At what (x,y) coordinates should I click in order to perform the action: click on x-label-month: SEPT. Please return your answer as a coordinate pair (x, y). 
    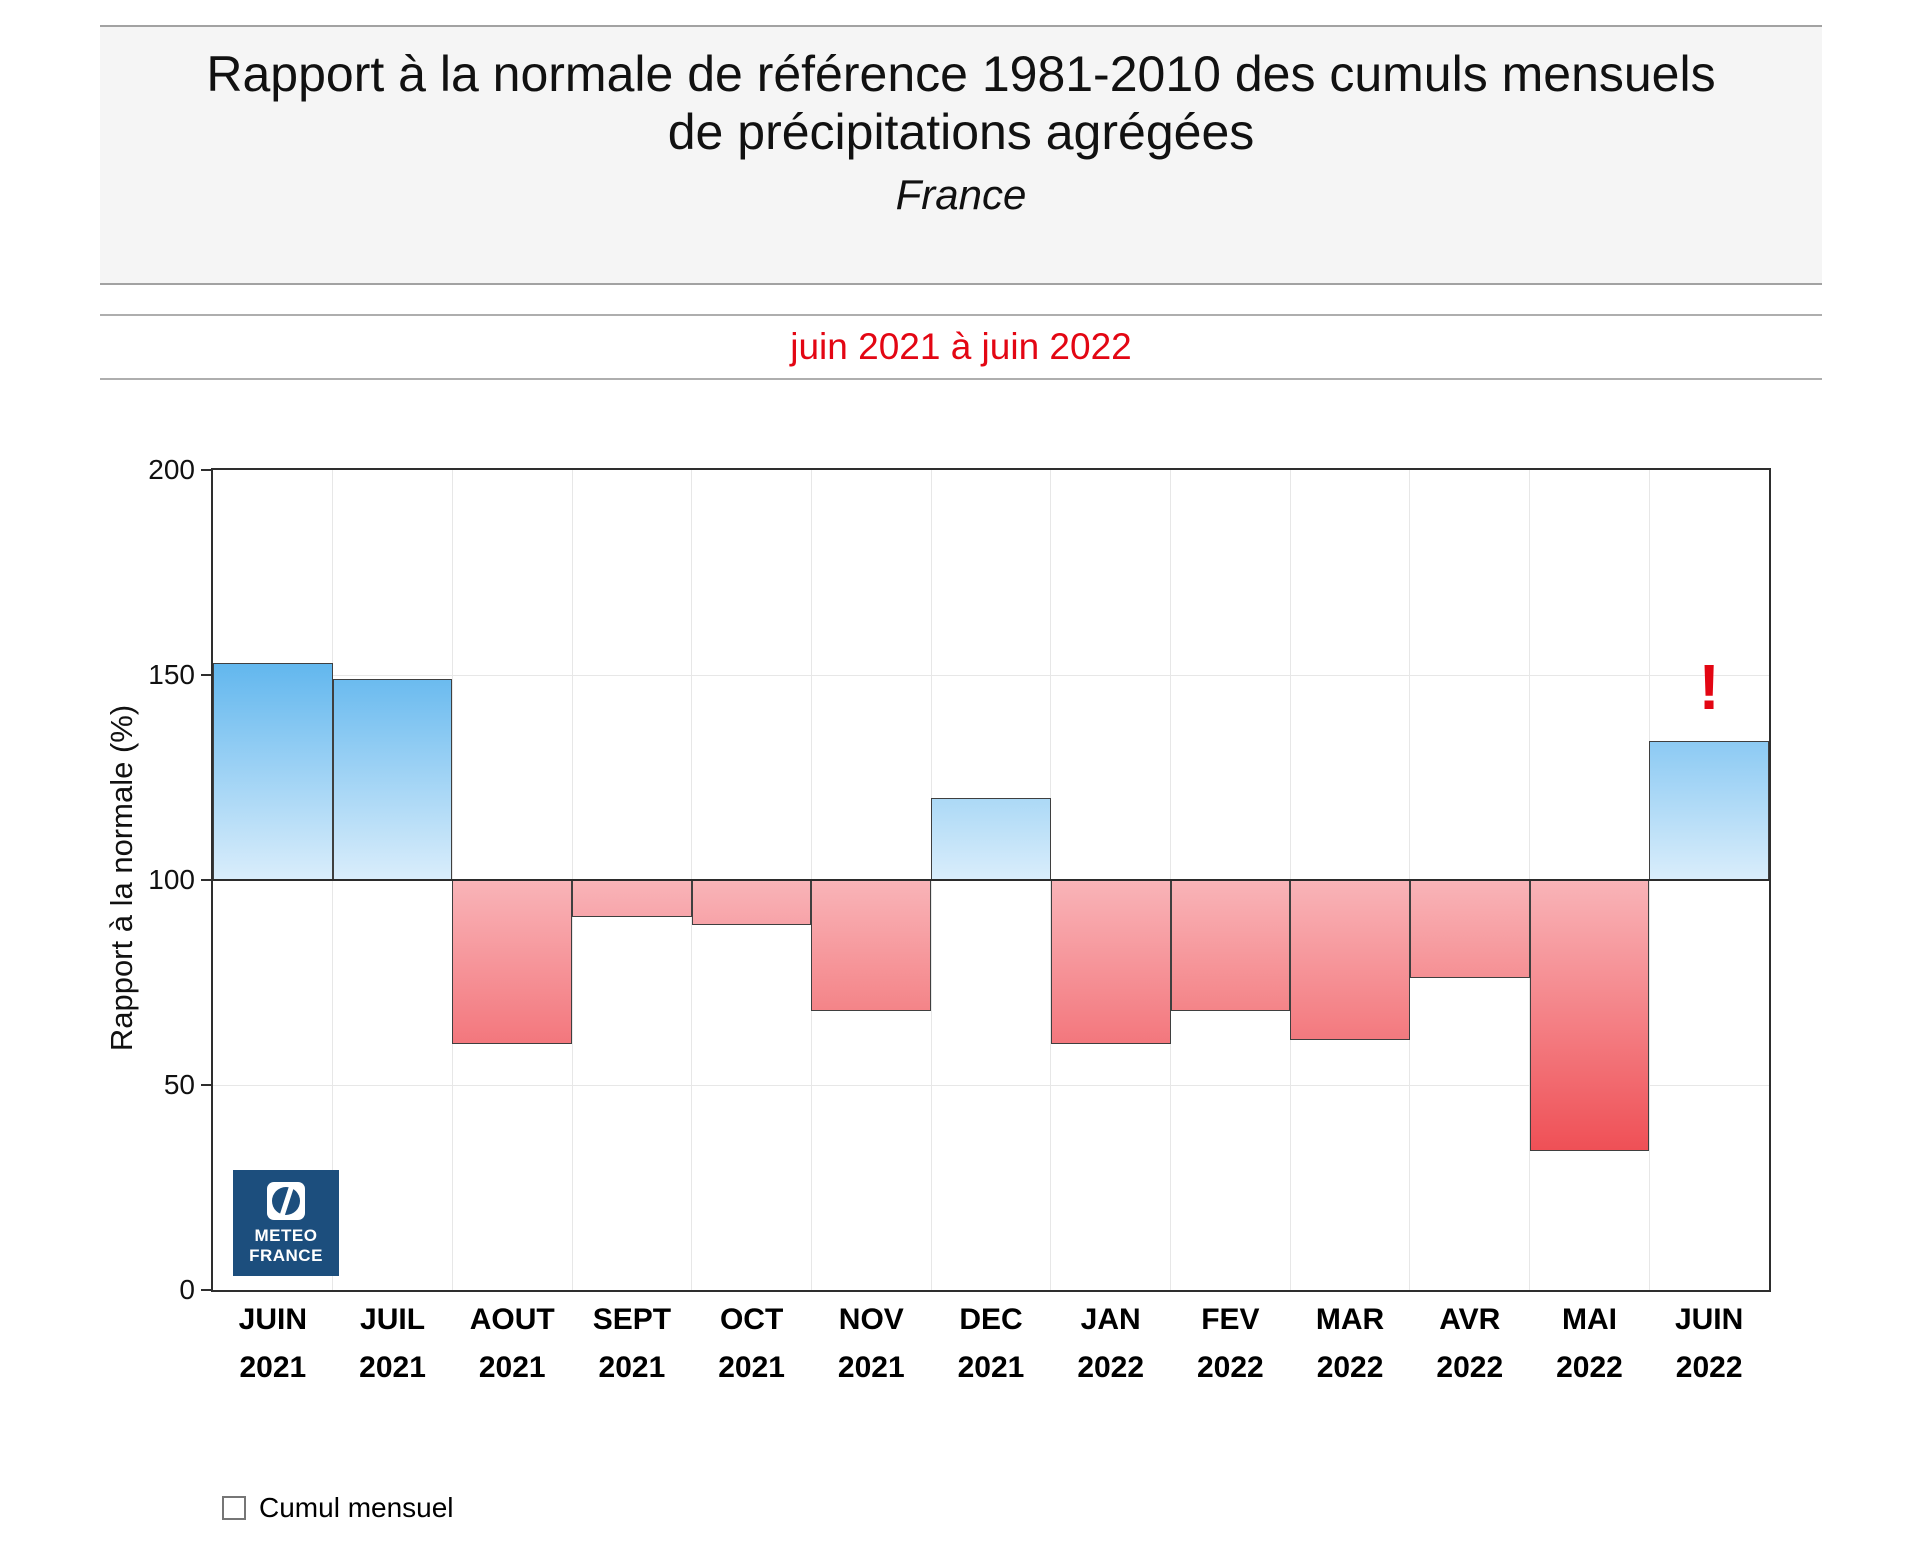
    Looking at the image, I should click on (632, 1319).